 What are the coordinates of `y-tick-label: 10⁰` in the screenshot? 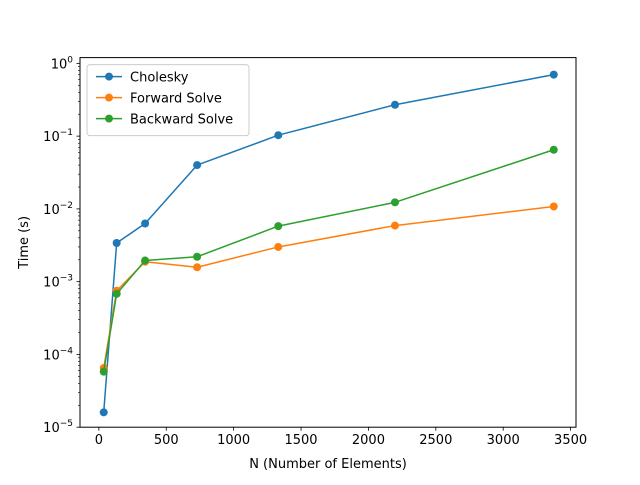 It's located at (62, 63).